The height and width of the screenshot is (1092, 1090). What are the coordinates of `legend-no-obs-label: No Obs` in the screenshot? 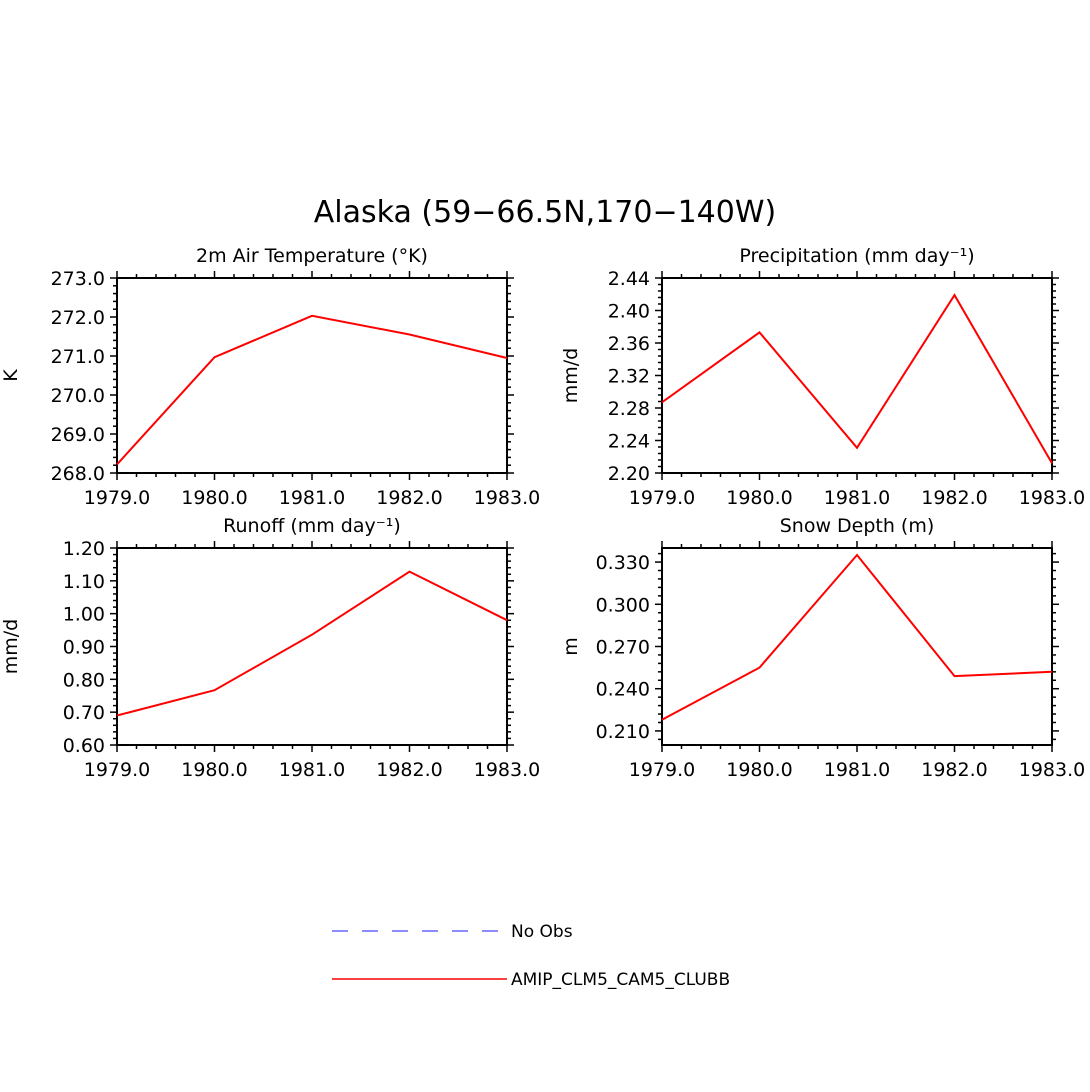 It's located at (542, 932).